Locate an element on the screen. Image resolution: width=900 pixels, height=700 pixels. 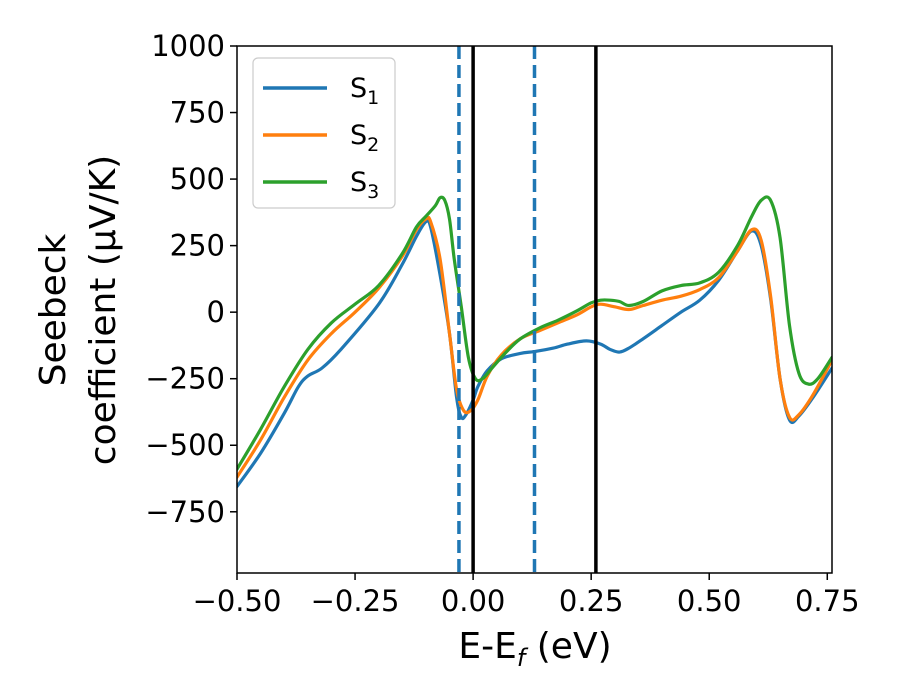
y-axis-label-line2: coefficient (μV/K) is located at coordinates (103, 310).